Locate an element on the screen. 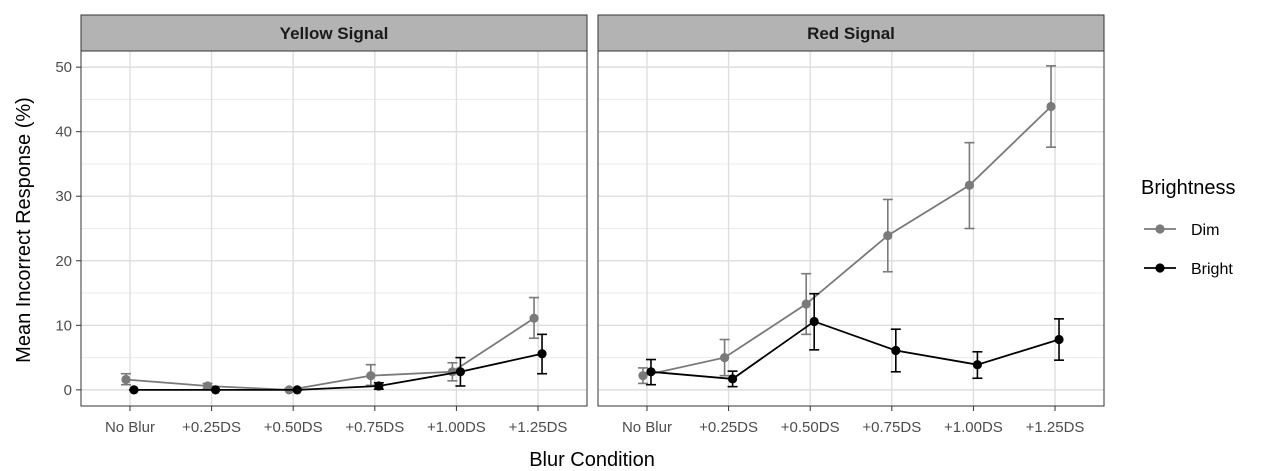 Image resolution: width=1263 pixels, height=471 pixels. facet-title: Red Signal is located at coordinates (851, 33).